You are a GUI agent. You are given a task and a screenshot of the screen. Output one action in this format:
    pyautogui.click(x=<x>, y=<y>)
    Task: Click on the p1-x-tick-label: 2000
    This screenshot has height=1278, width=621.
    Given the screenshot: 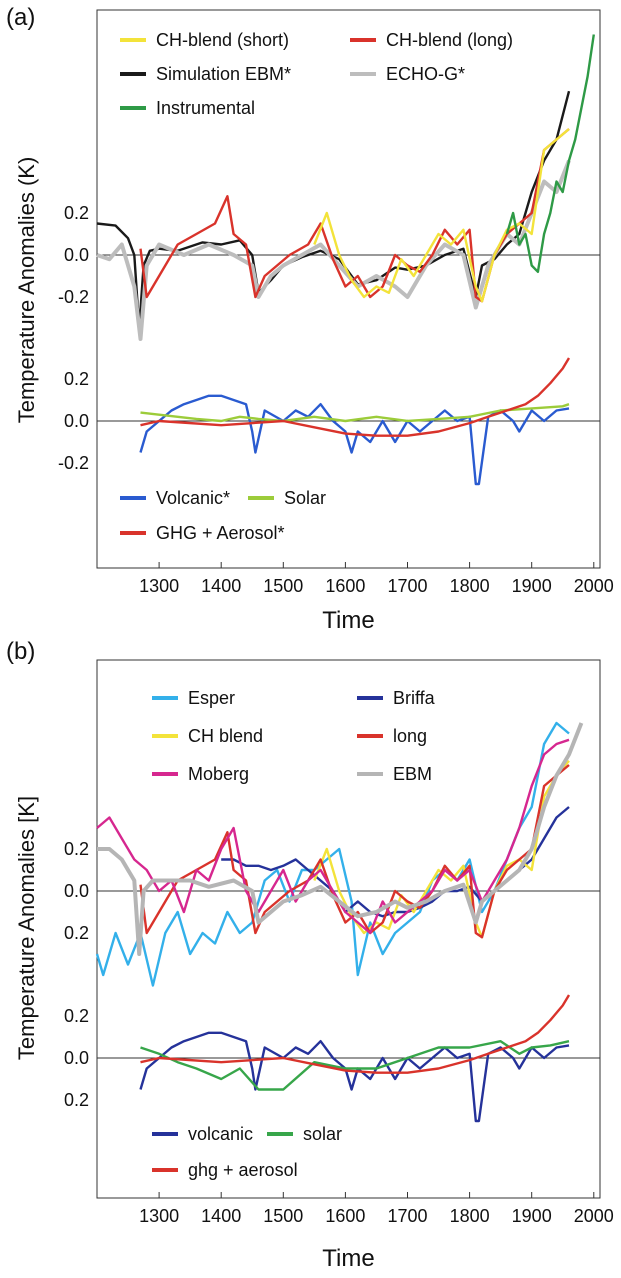 What is the action you would take?
    pyautogui.click(x=594, y=1216)
    